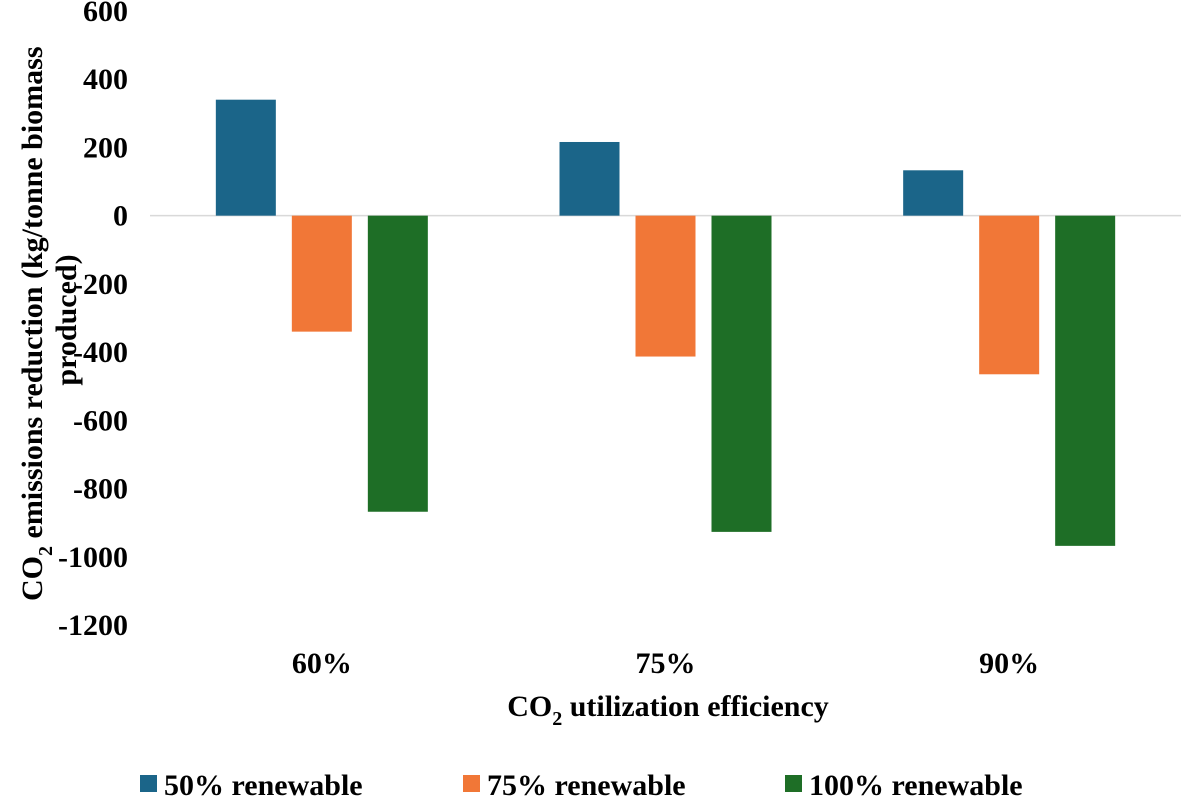 The image size is (1181, 798). I want to click on y-tick-label: -800, so click(100, 489).